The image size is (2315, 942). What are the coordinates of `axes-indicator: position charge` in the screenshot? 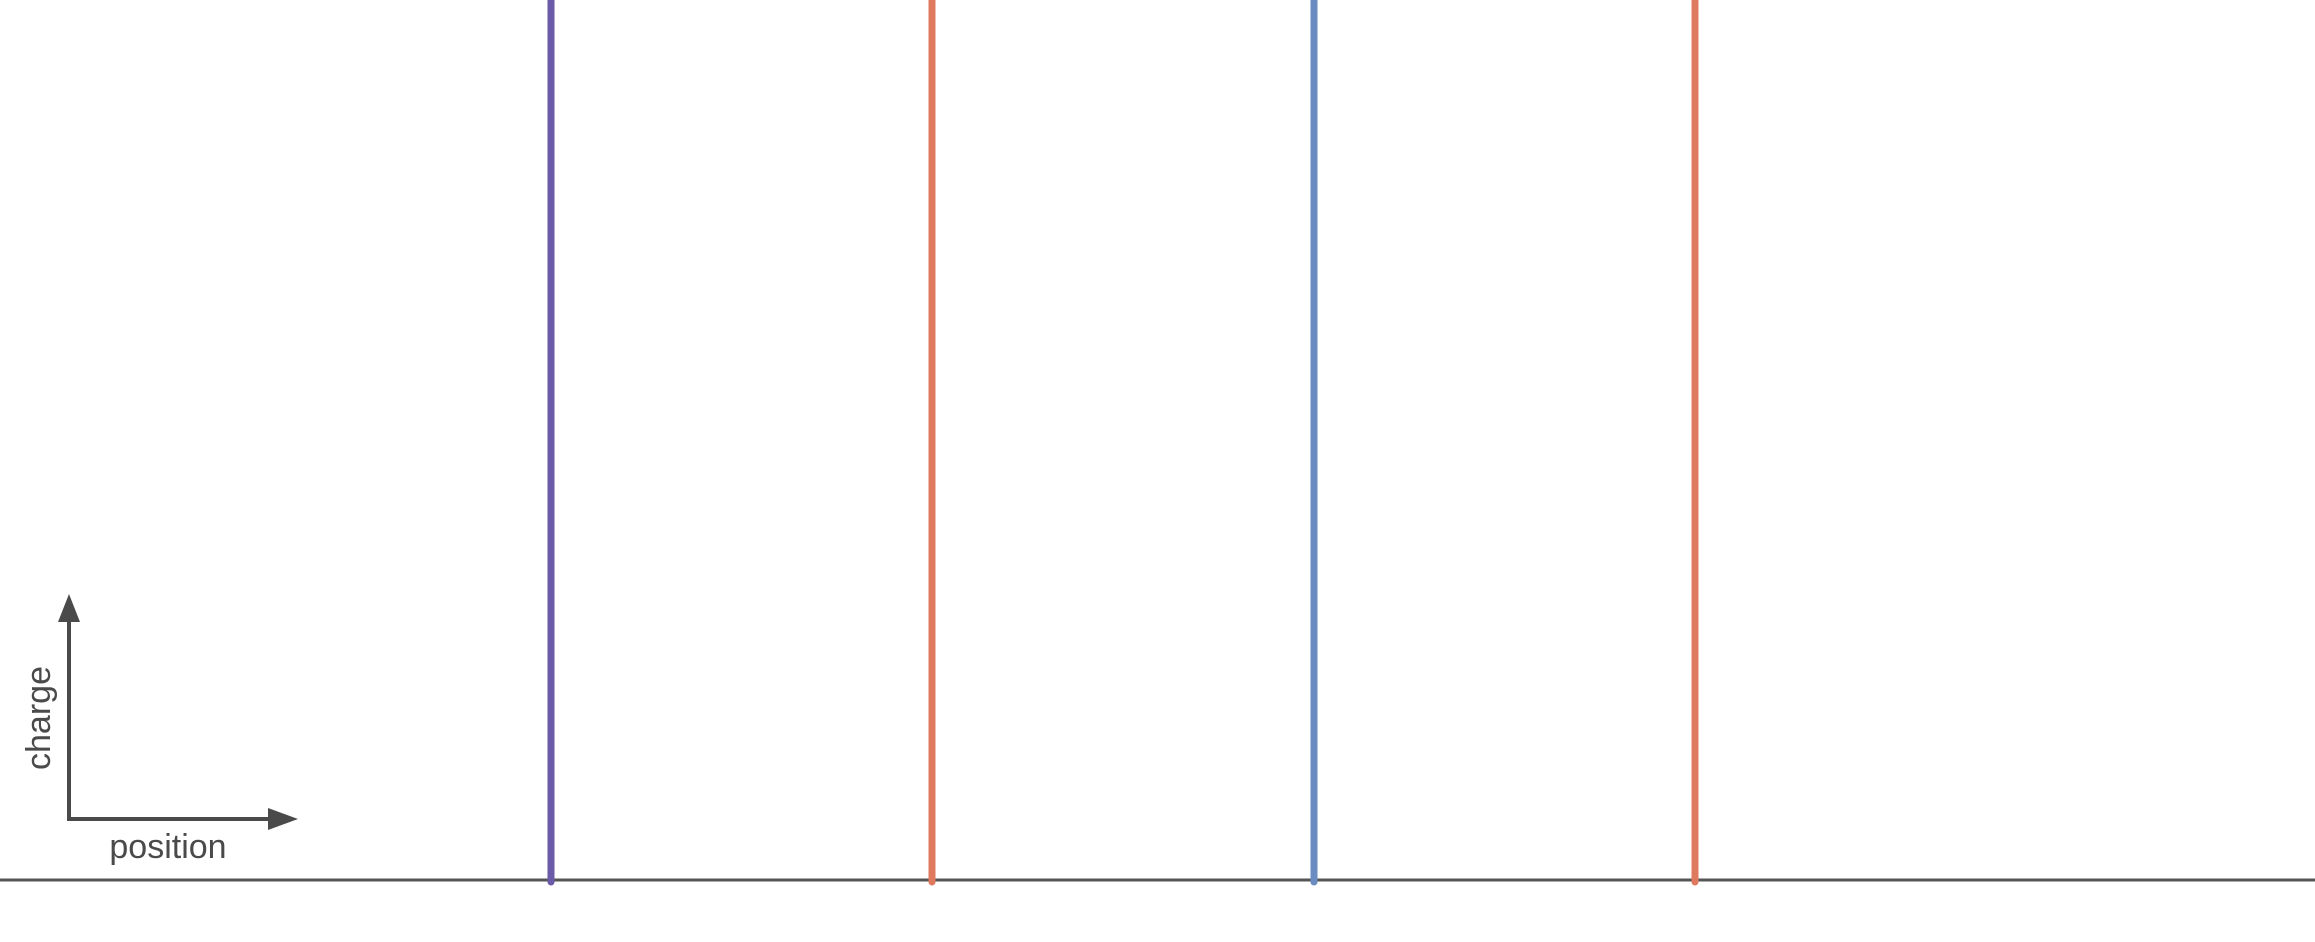 It's located at (159, 730).